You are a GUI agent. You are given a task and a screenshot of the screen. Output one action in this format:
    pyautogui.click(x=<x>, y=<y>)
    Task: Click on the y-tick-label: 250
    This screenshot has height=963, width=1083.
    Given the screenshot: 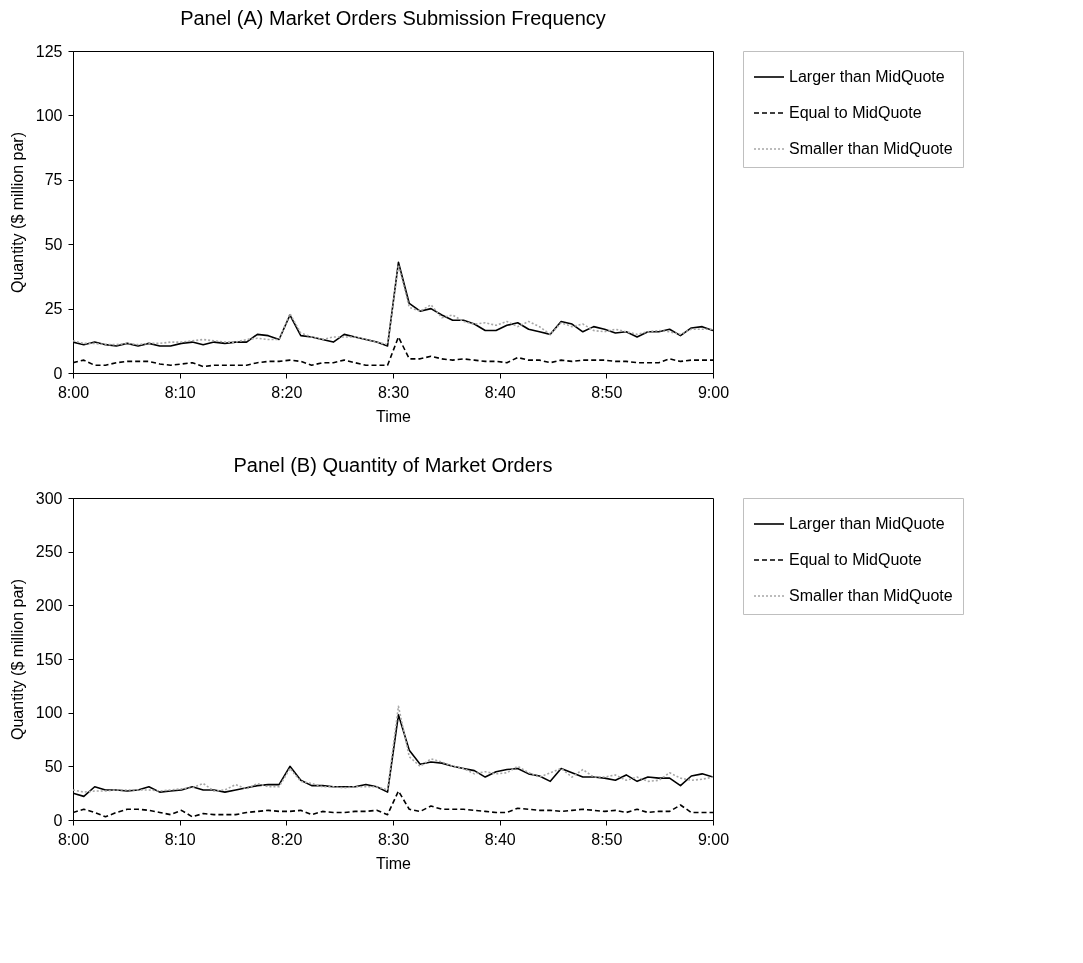 What is the action you would take?
    pyautogui.click(x=49, y=552)
    